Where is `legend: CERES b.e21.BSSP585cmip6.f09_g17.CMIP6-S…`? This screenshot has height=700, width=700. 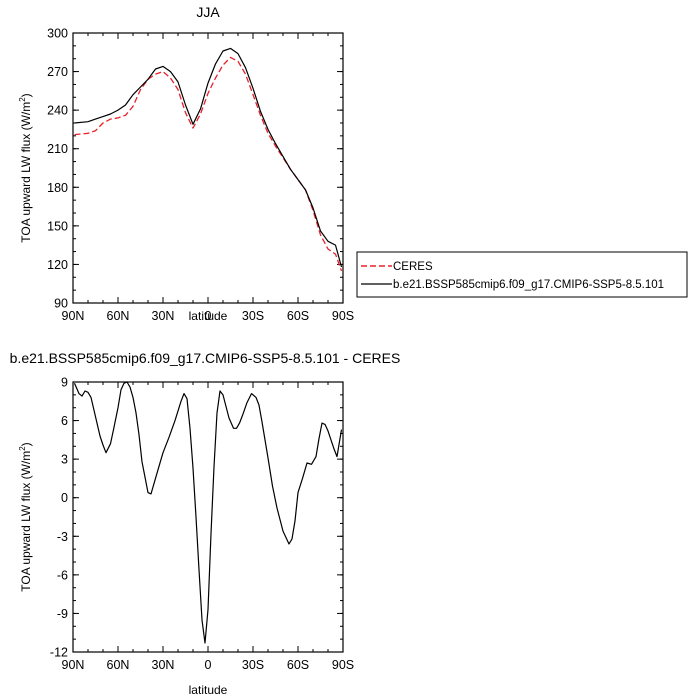
legend: CERES b.e21.BSSP585cmip6.f09_g17.CMIP6-S… is located at coordinates (522, 274).